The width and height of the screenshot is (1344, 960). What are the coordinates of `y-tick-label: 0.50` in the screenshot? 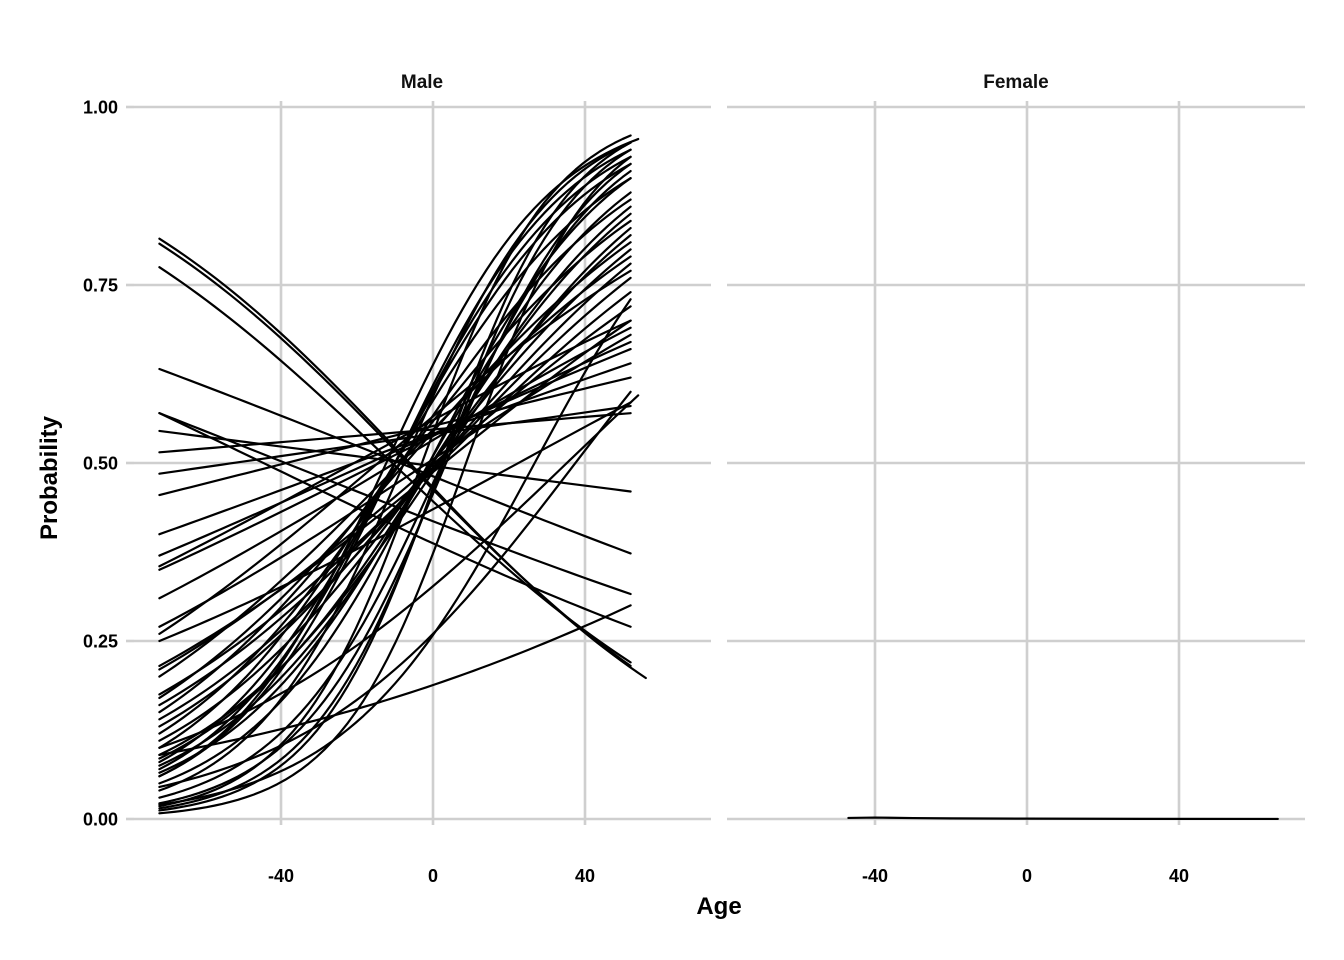 It's located at (100, 464).